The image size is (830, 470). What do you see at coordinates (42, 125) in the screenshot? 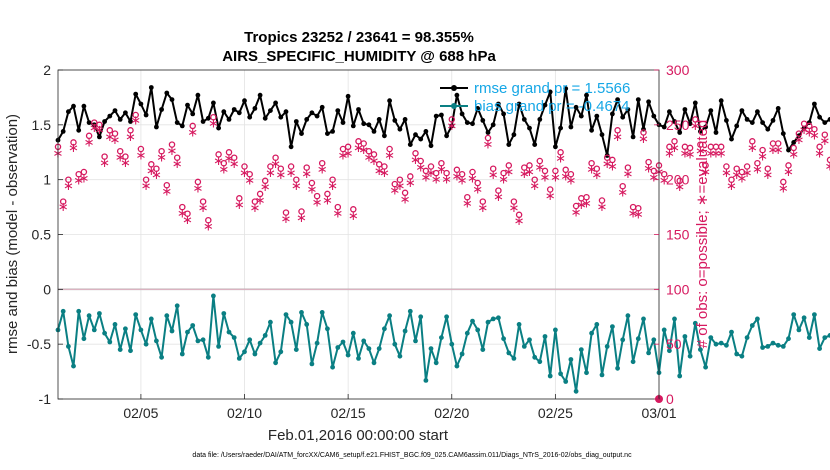
I see `y-left-tick-label: 1.5` at bounding box center [42, 125].